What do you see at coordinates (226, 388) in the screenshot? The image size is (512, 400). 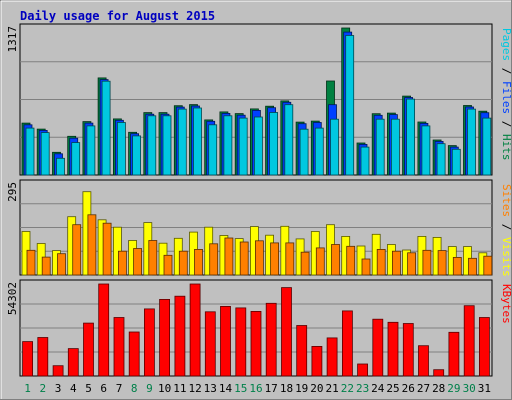 I see `x-tick-label-day-14: 14` at bounding box center [226, 388].